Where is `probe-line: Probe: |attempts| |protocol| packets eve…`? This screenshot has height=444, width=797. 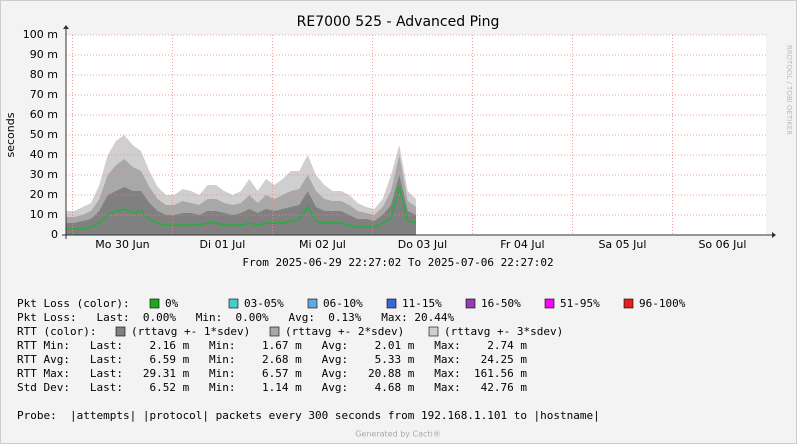
probe-line: Probe: |attempts| |protocol| packets eve… is located at coordinates (308, 415).